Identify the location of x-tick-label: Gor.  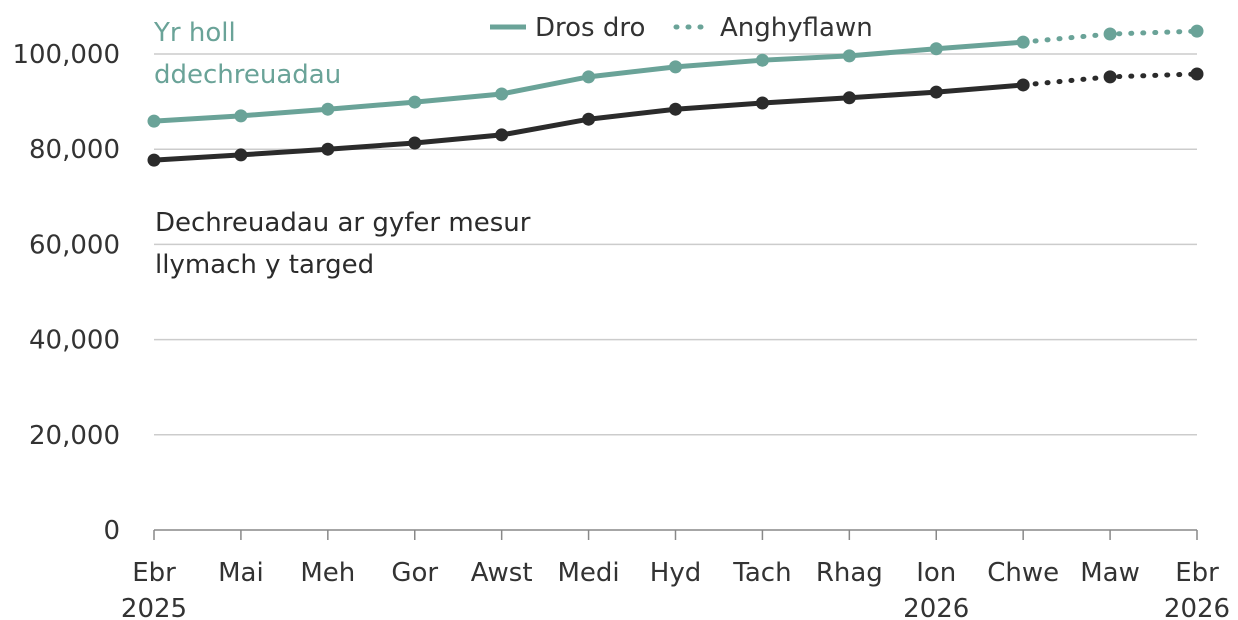
(414, 573).